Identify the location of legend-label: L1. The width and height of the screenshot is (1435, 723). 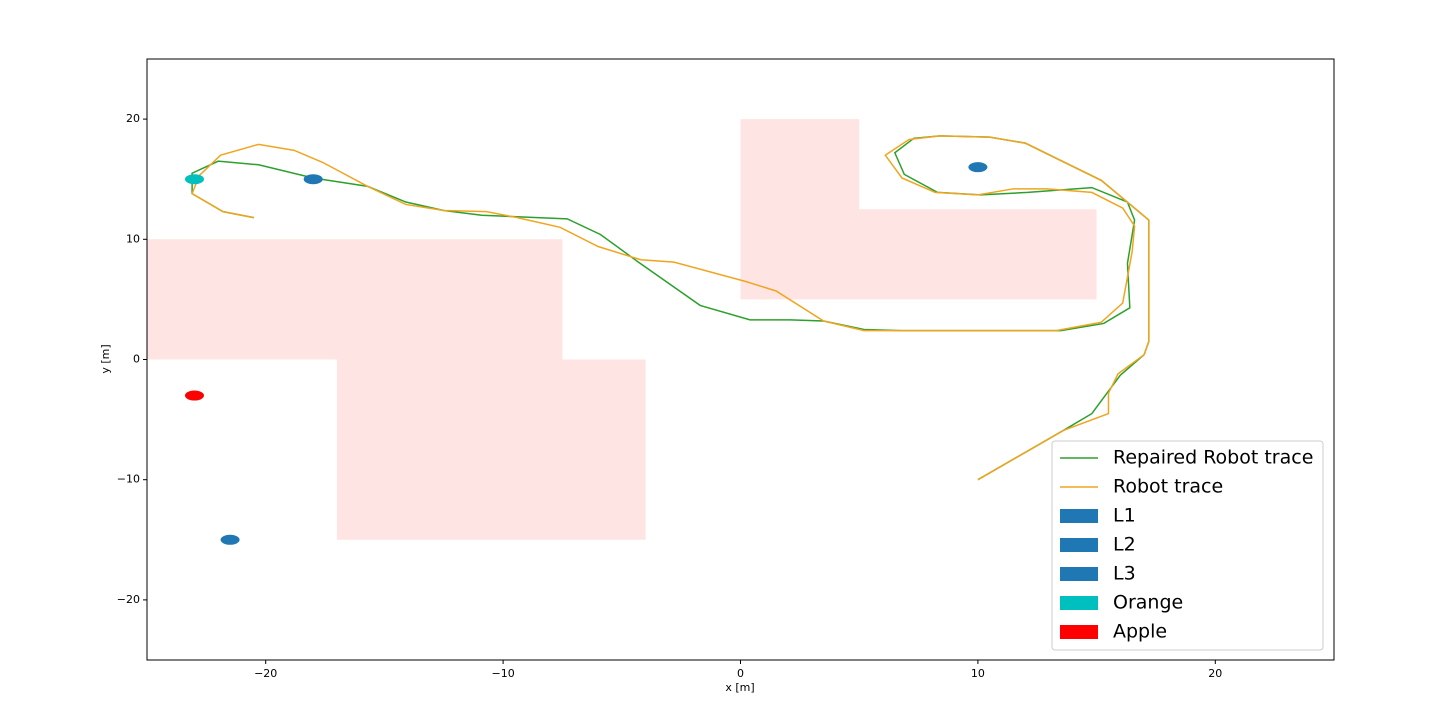
(1124, 516).